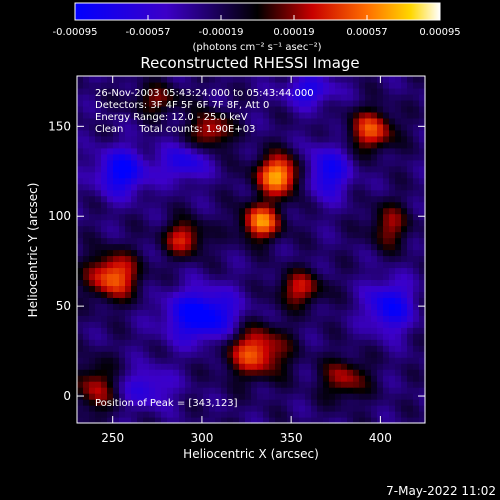  Describe the element at coordinates (293, 32) in the screenshot. I see `colorbar-tick-label: 0.00019` at that location.